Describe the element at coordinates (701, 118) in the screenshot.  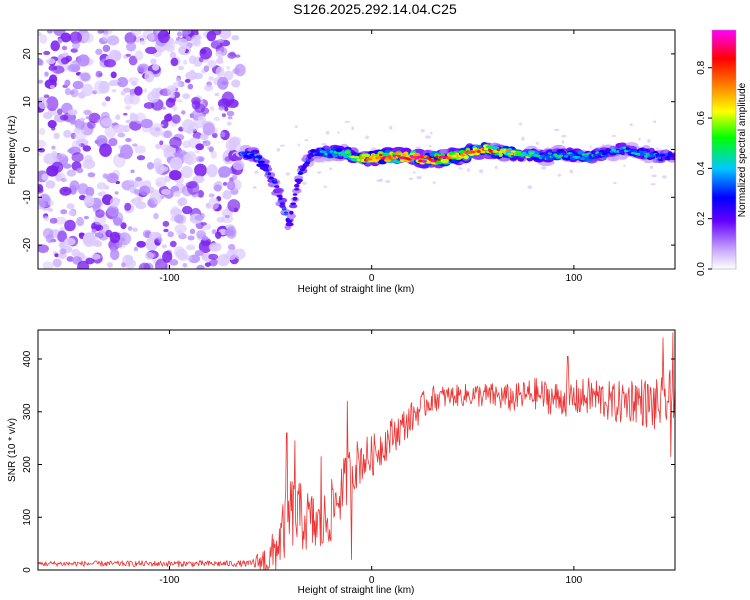
I see `colorbar-tick-label: 0.6` at that location.